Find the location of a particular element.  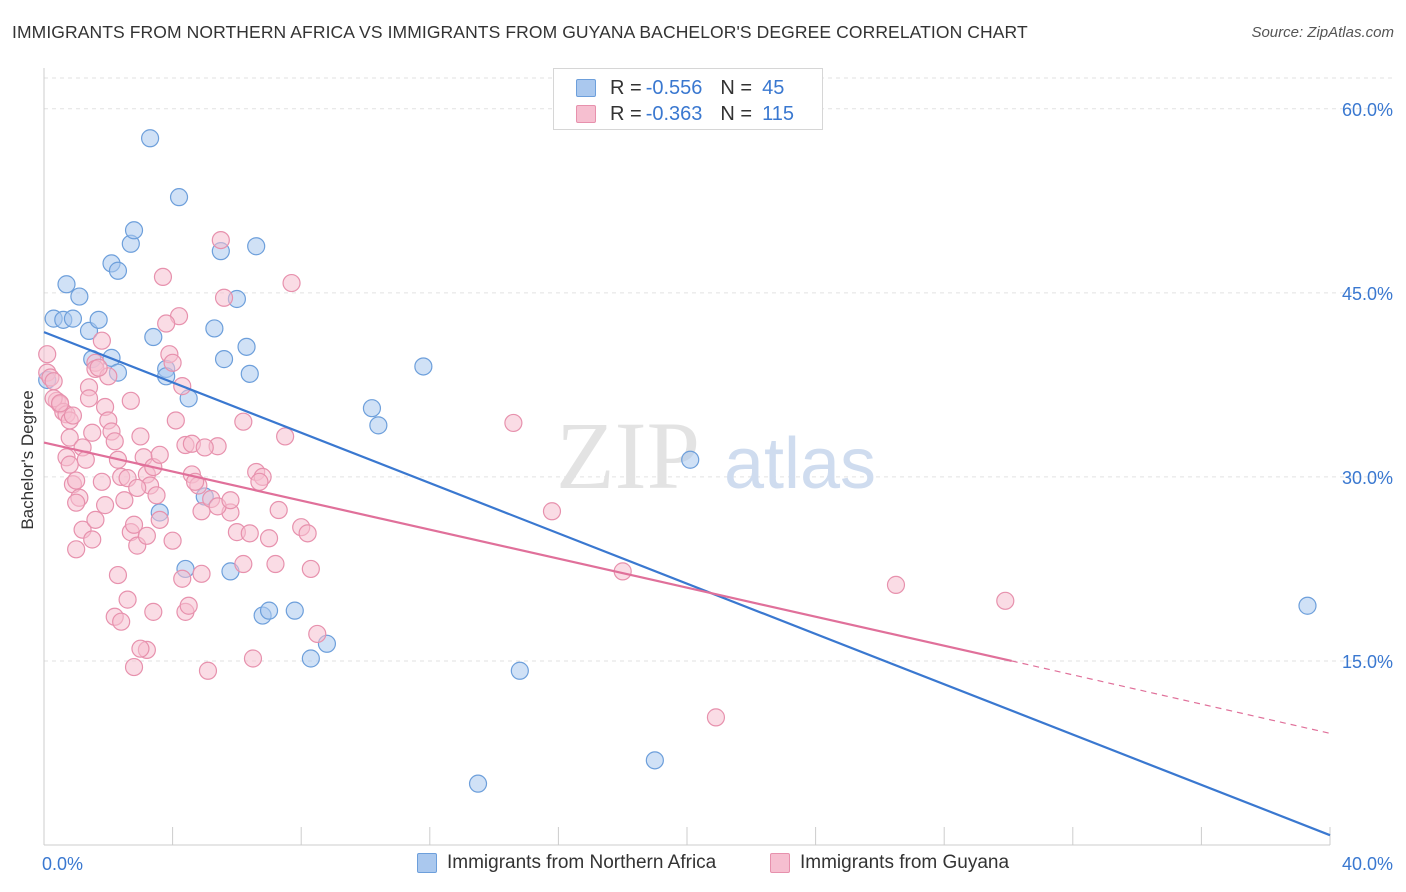

legend-swatch-blue is located at coordinates (586, 88).